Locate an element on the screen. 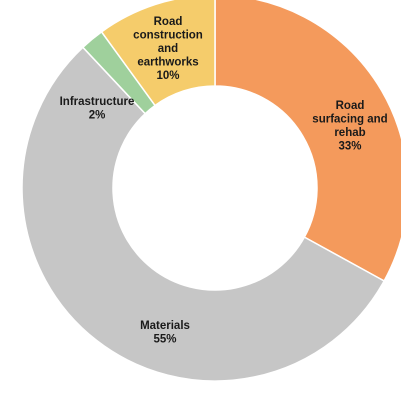 The width and height of the screenshot is (401, 402). label-road-surfacing-and-rehab: Road surfacing and rehab 33% is located at coordinates (349, 126).